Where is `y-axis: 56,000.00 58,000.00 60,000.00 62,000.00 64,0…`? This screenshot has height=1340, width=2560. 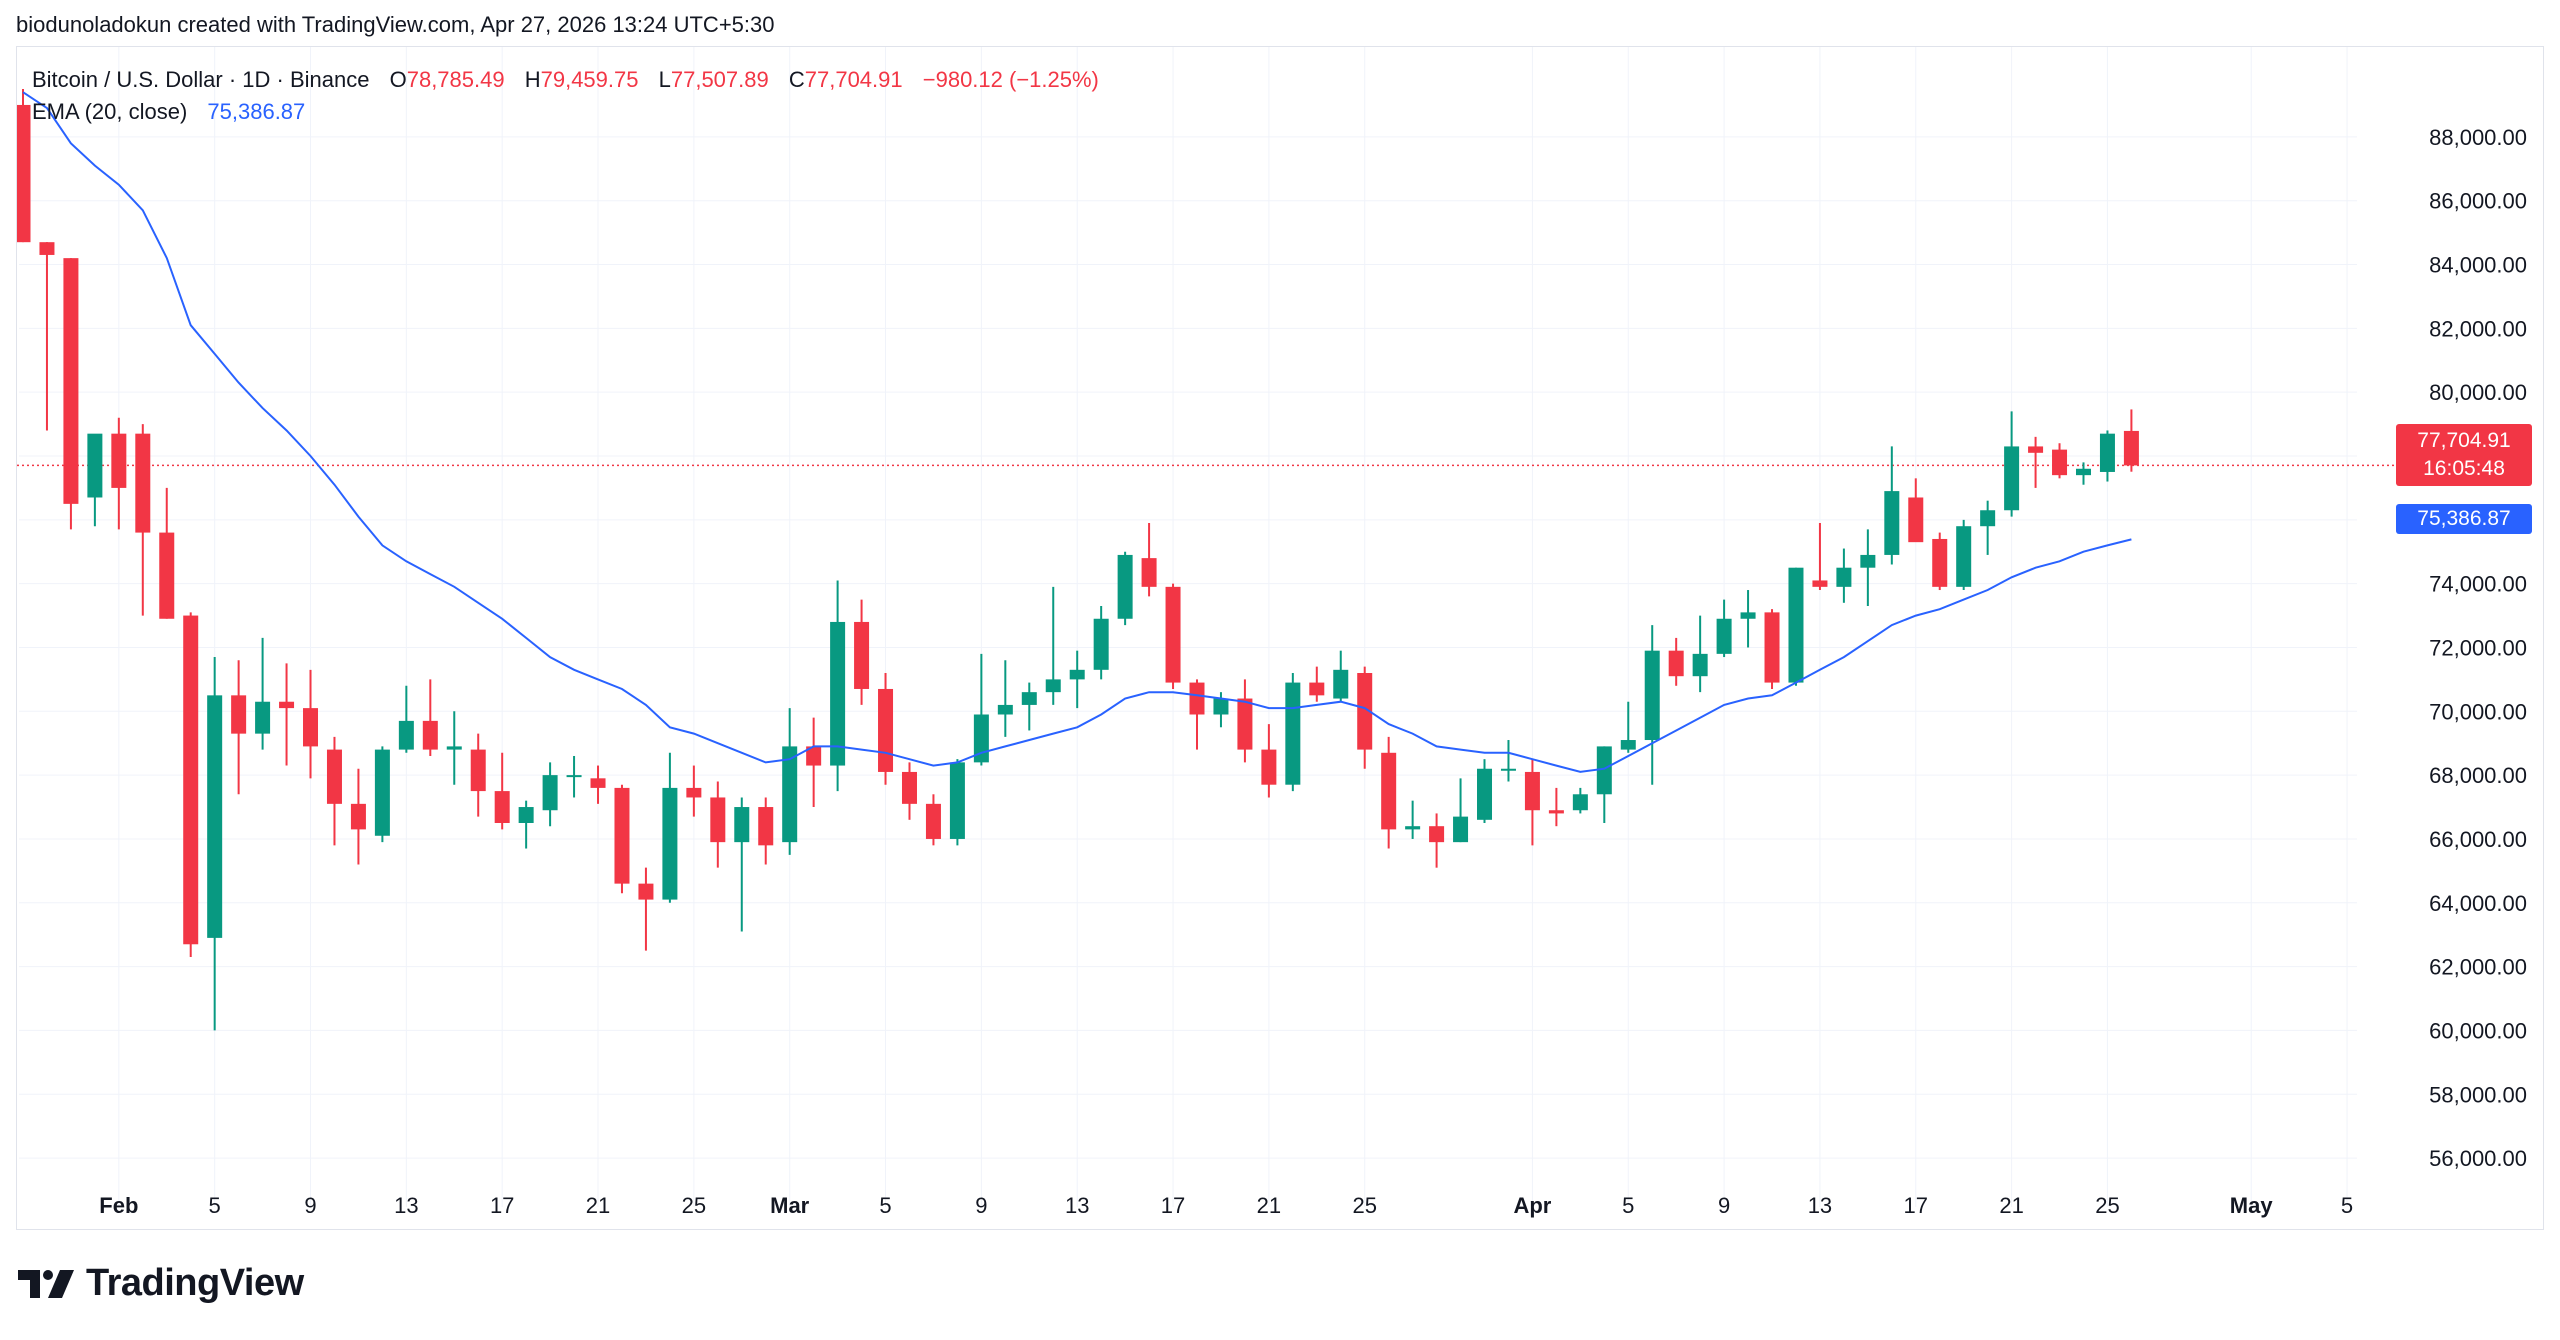
y-axis: 56,000.00 58,000.00 60,000.00 62,000.00 64,0… is located at coordinates (2478, 648).